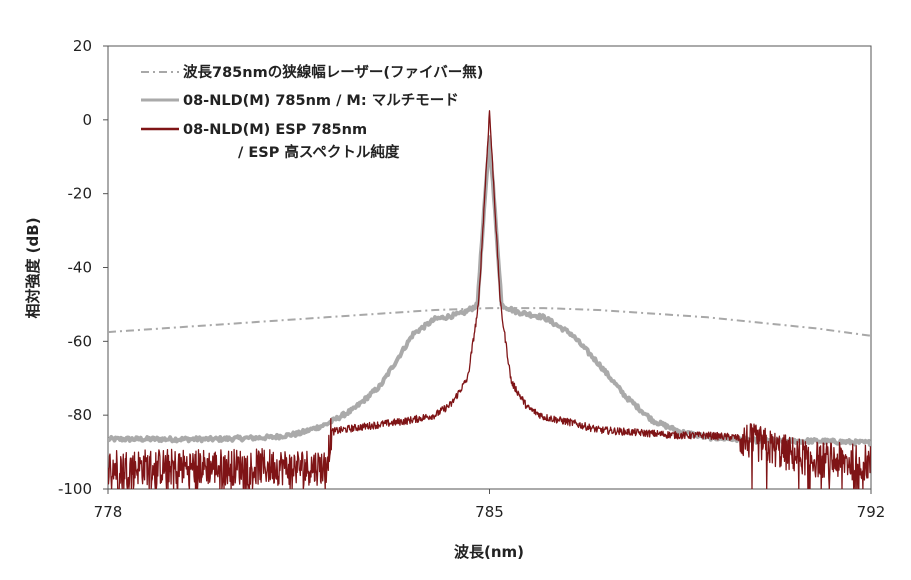 Image resolution: width=911 pixels, height=580 pixels. Describe the element at coordinates (108, 512) in the screenshot. I see `x-tick-label: 778` at that location.